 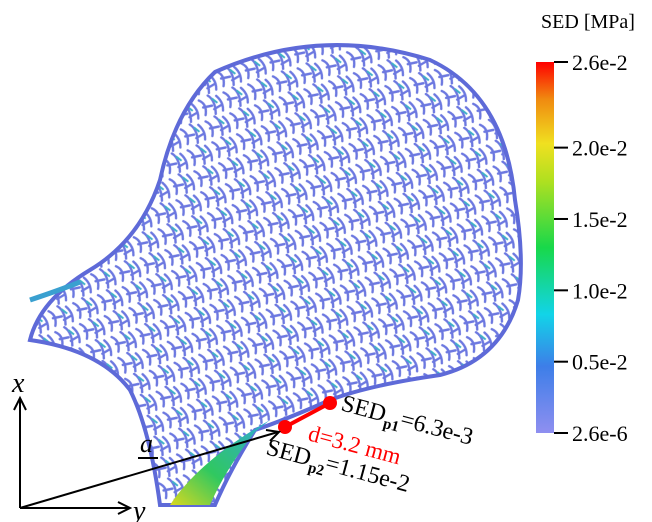 I want to click on colorbar-tick-label: 2.6e-6, so click(x=600, y=433).